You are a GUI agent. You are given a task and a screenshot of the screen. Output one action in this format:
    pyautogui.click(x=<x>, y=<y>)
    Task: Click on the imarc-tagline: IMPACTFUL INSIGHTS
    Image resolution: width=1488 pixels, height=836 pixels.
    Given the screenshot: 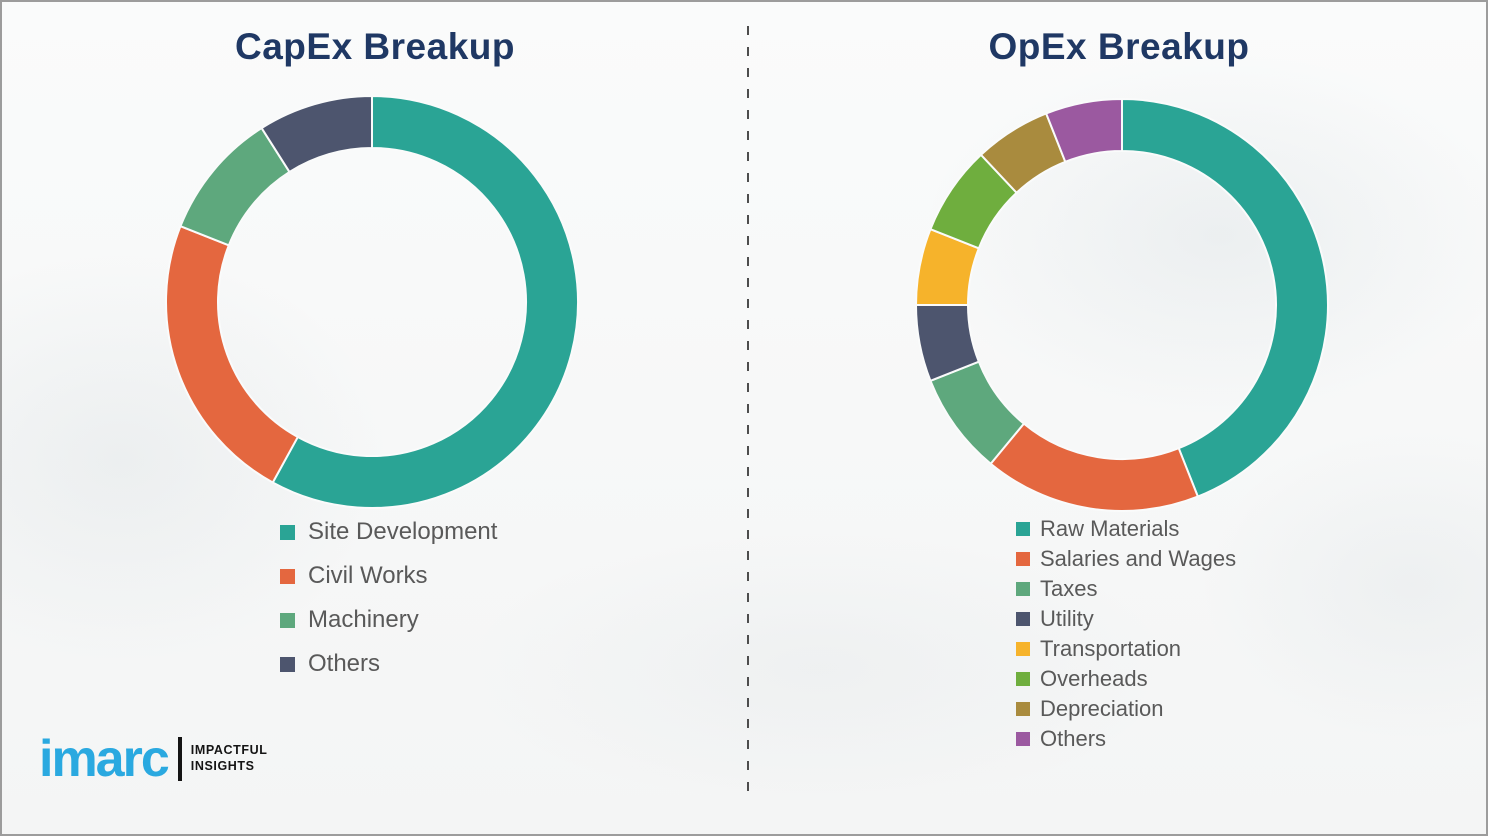 What is the action you would take?
    pyautogui.click(x=229, y=758)
    